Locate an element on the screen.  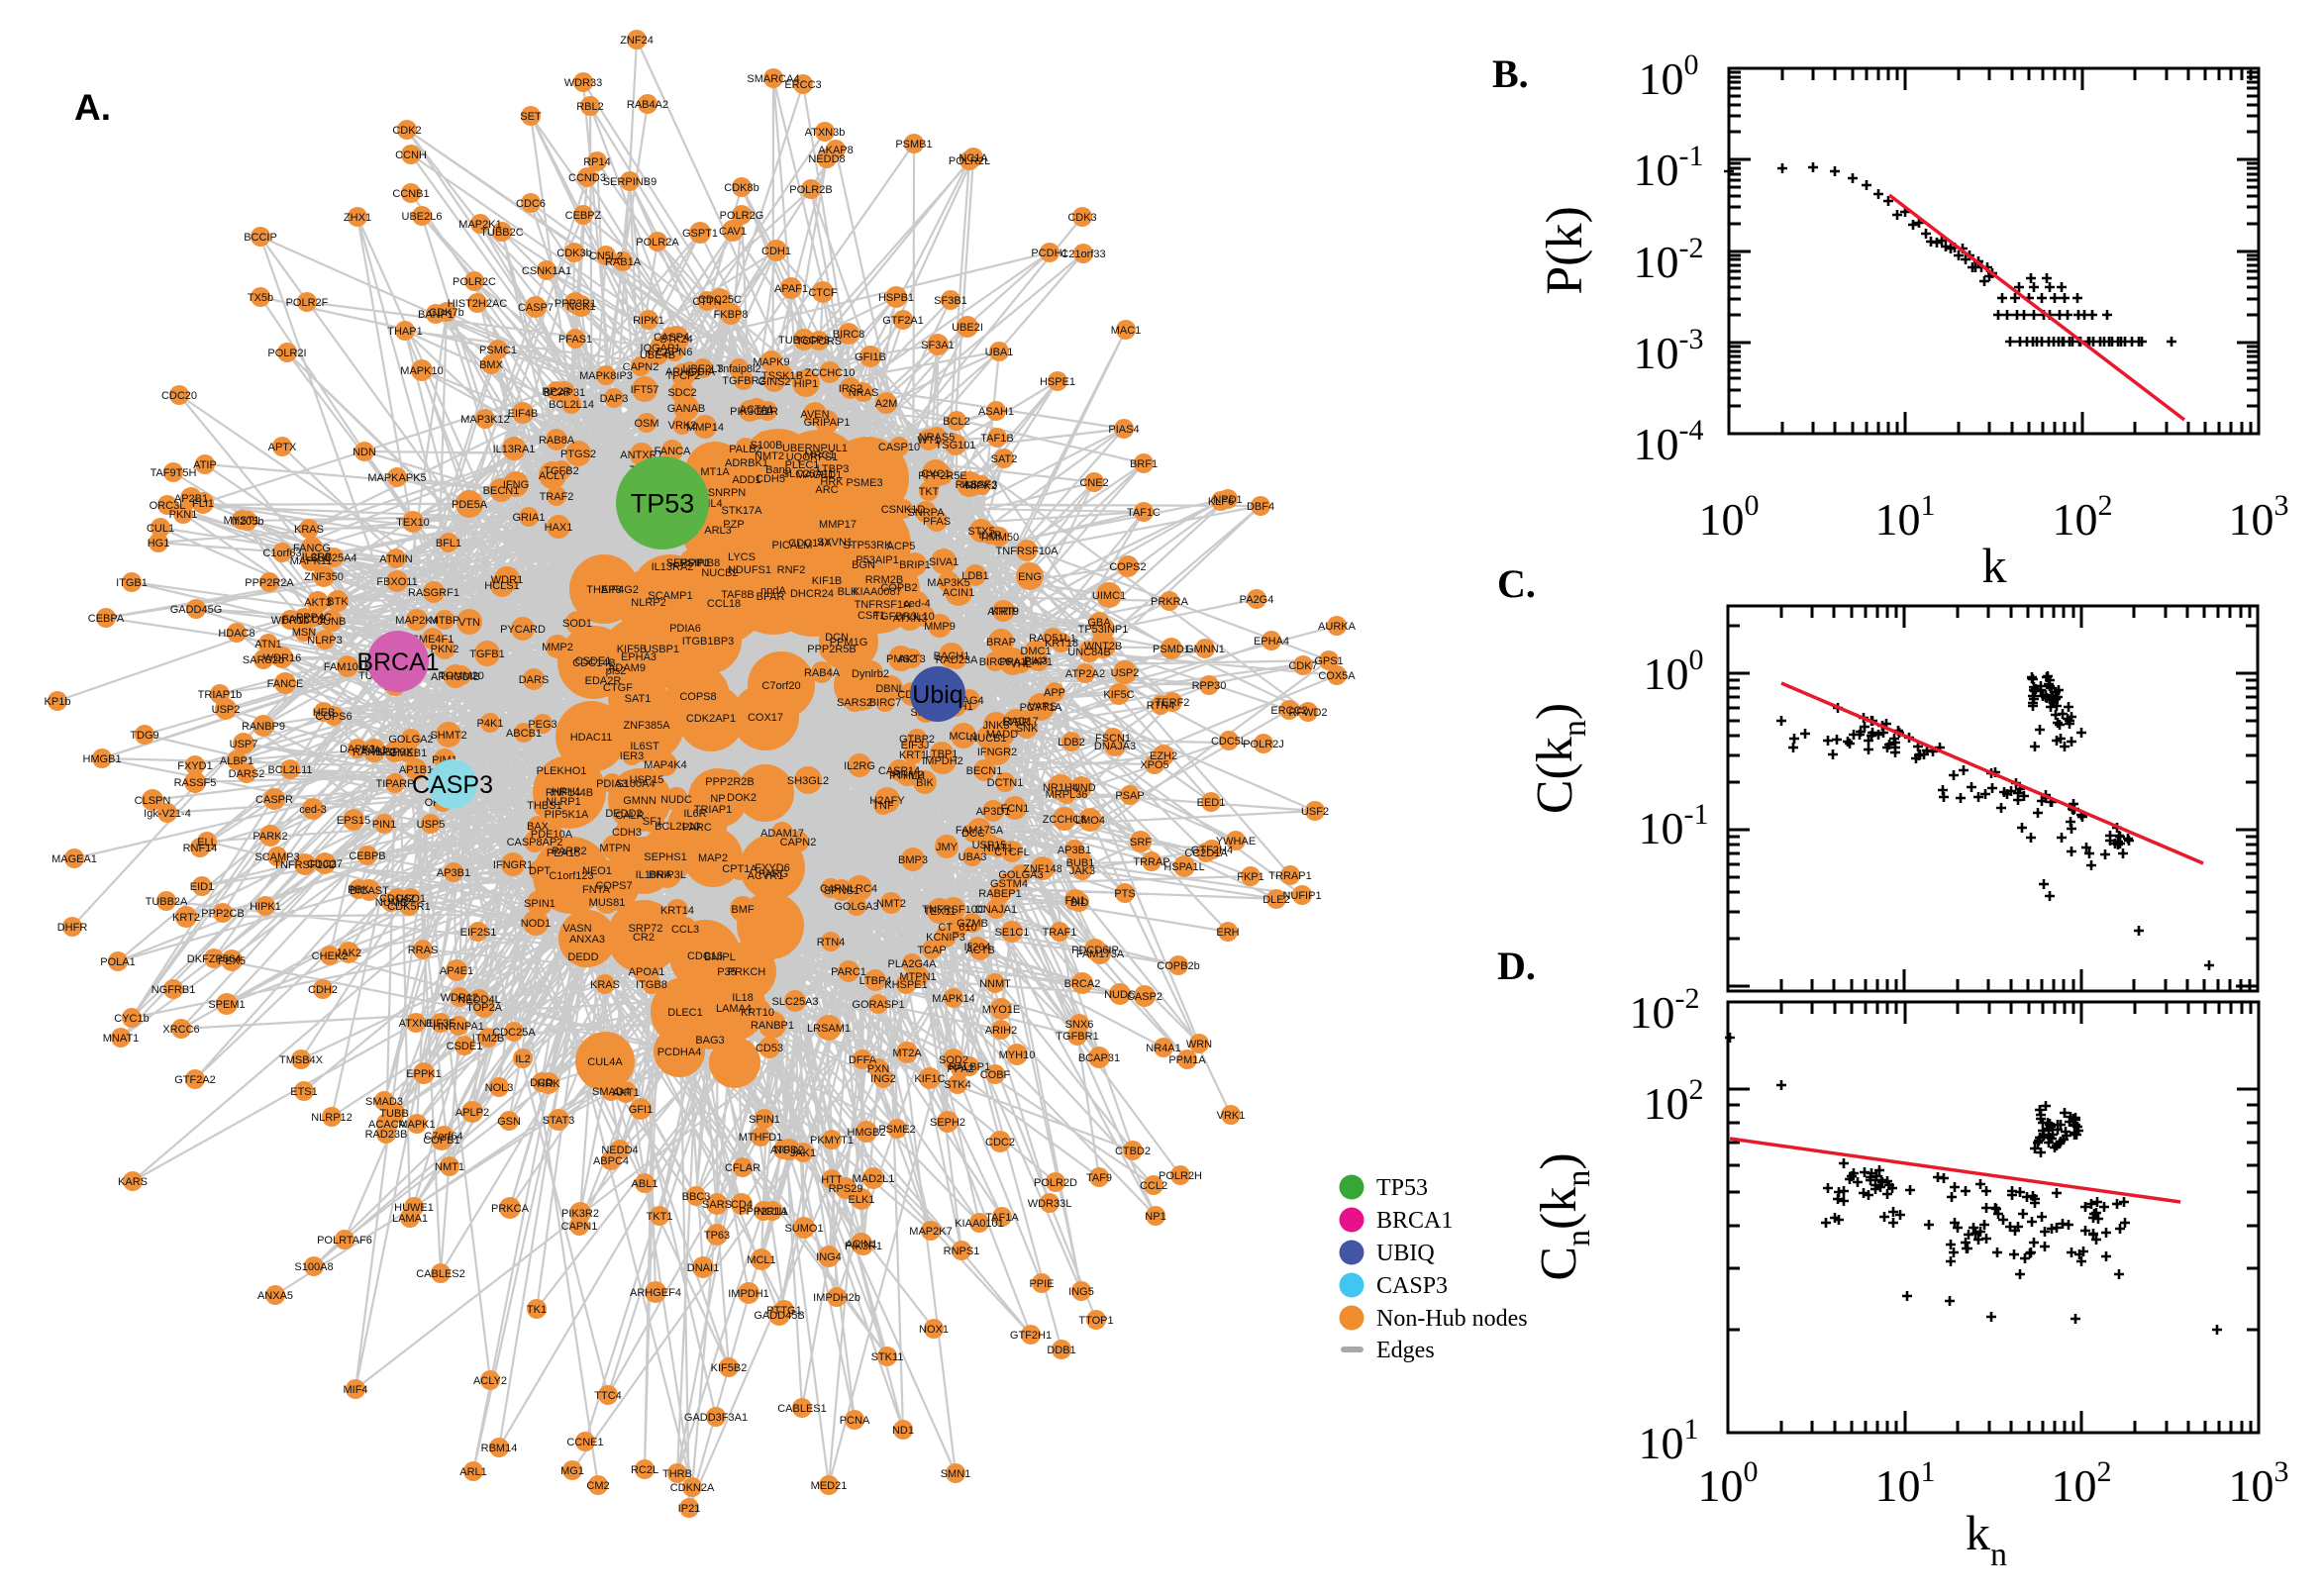
svg-text: MAPKAPK5 is located at coordinates (396, 478).